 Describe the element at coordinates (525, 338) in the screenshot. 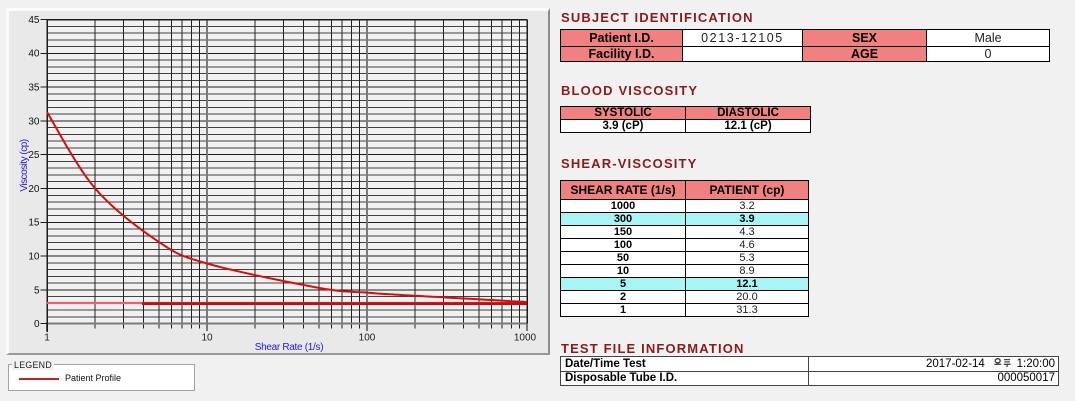

I see `svg-text: 1000` at that location.